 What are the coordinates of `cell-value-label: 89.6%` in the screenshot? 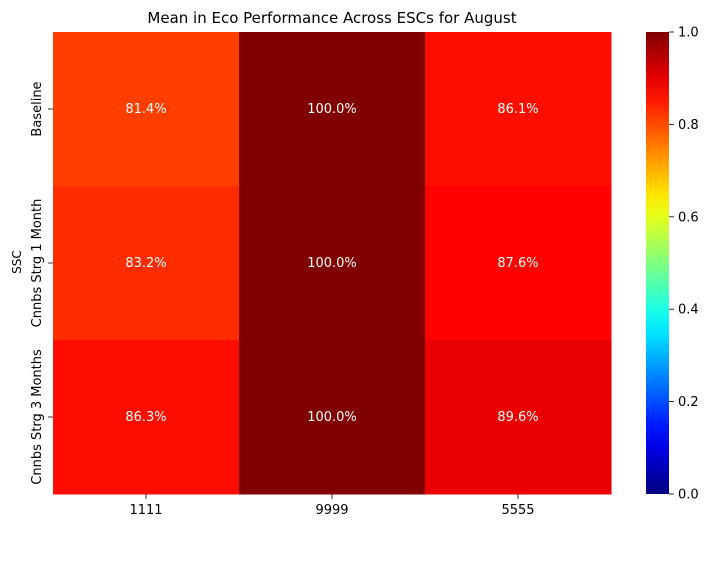 It's located at (517, 417).